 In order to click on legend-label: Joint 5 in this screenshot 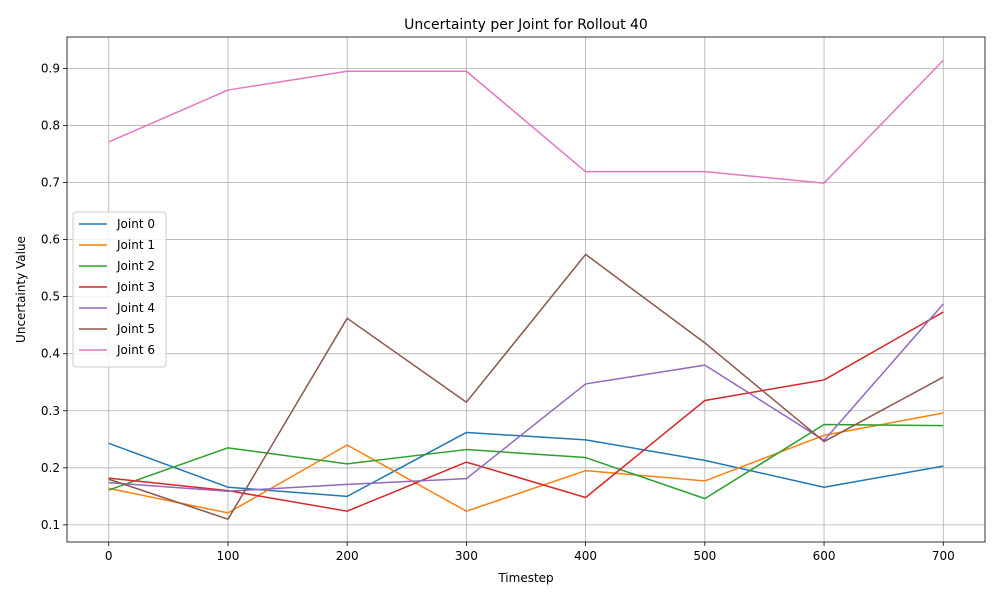, I will do `click(135, 329)`.